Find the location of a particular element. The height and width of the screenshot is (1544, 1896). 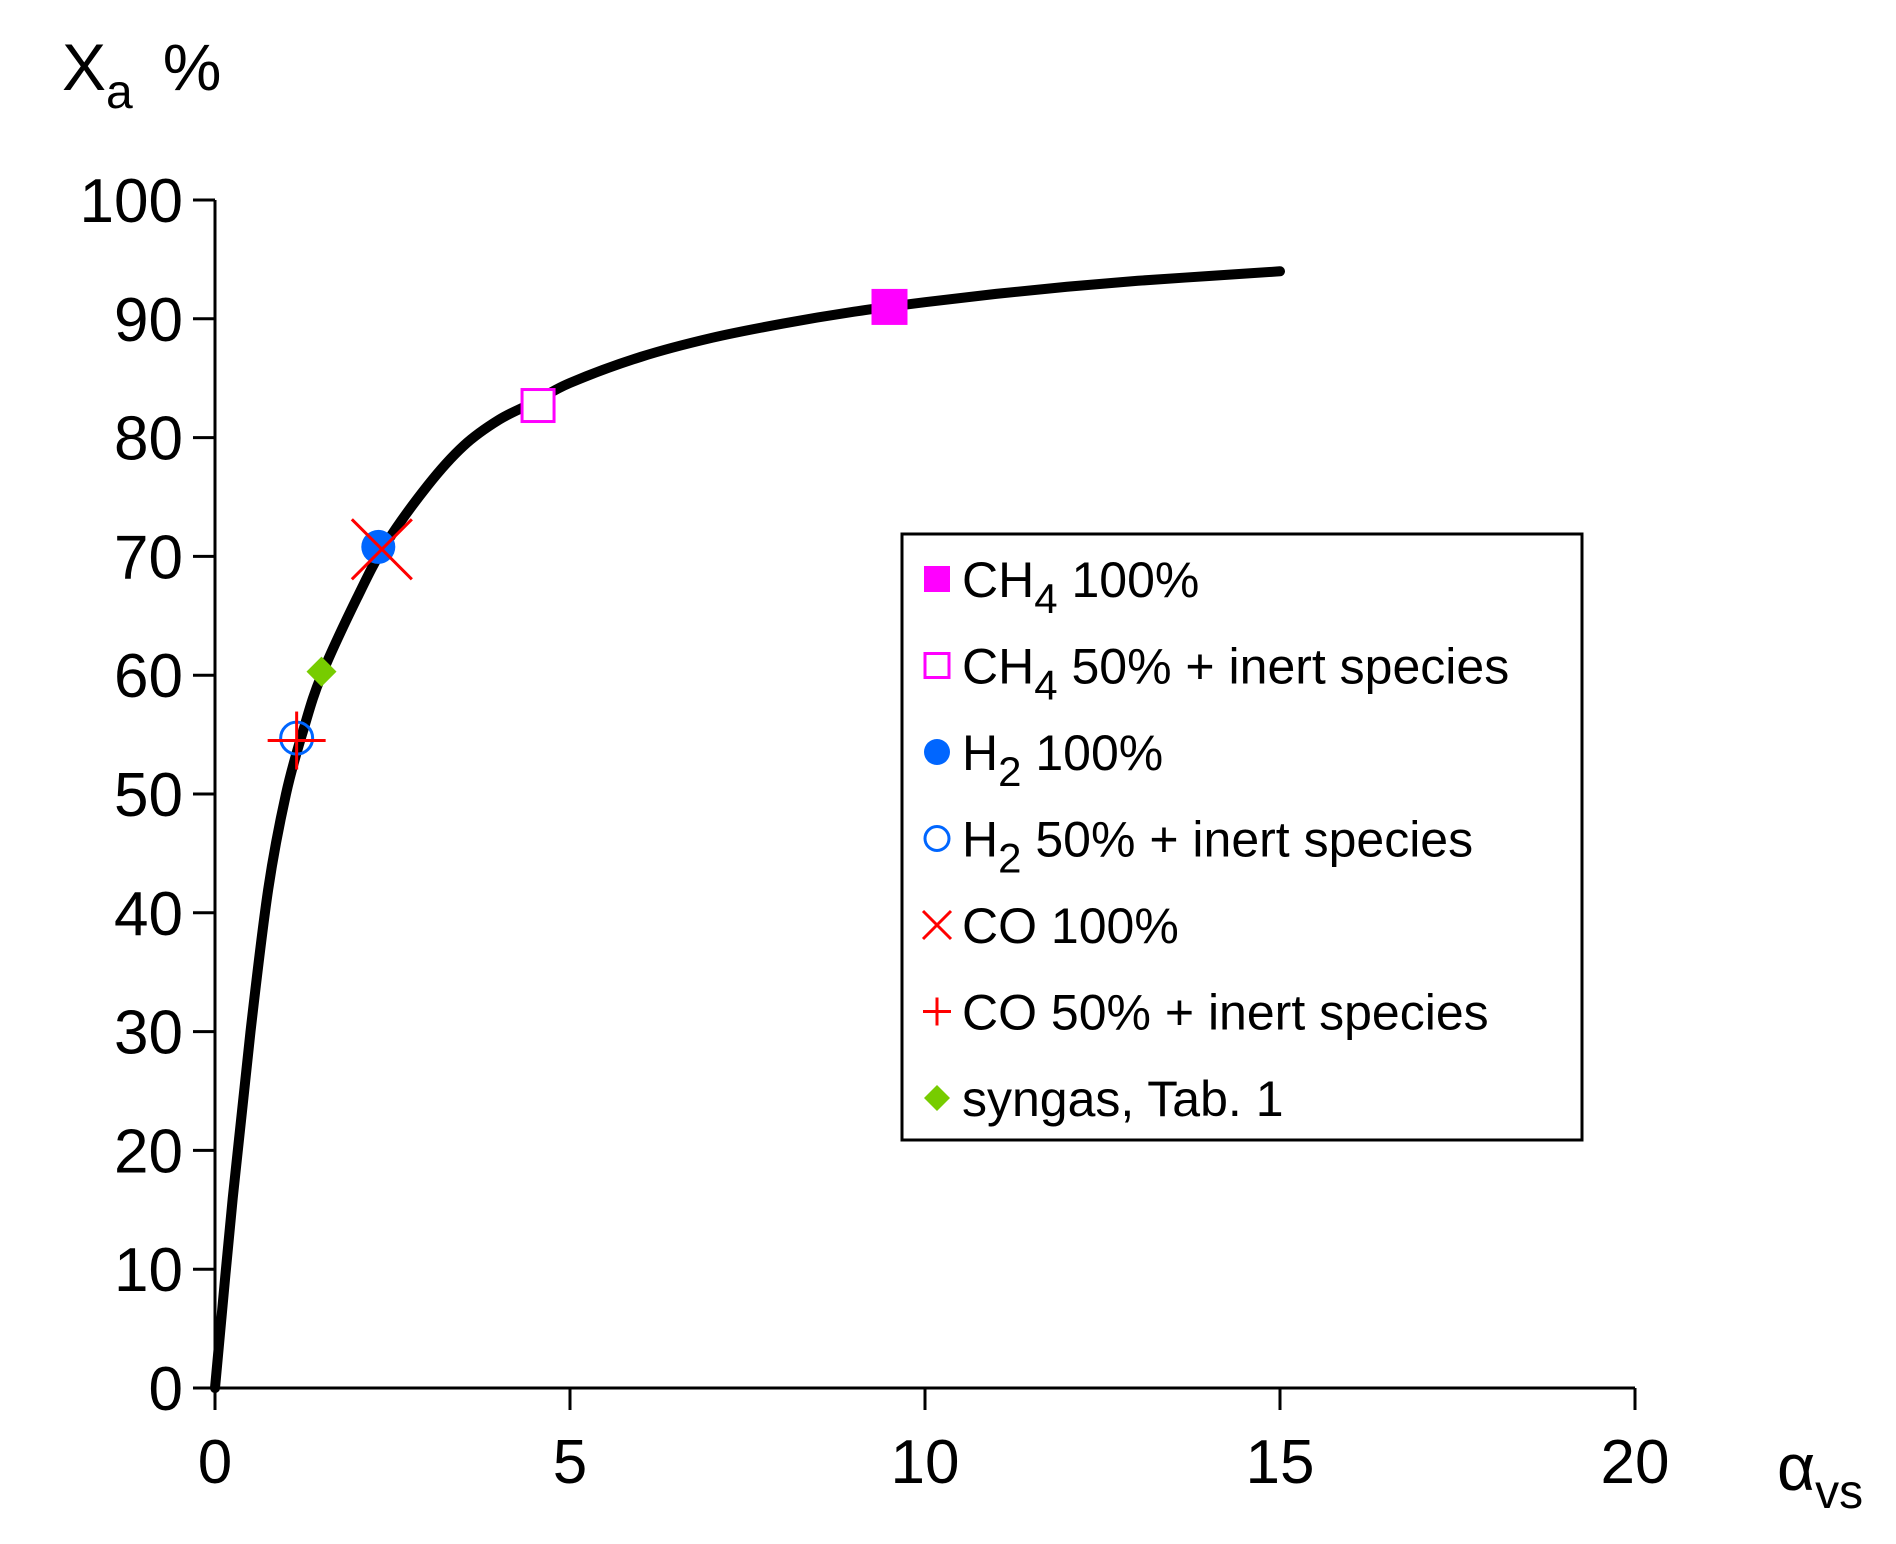

y-tick-label: 30 is located at coordinates (148, 1033).